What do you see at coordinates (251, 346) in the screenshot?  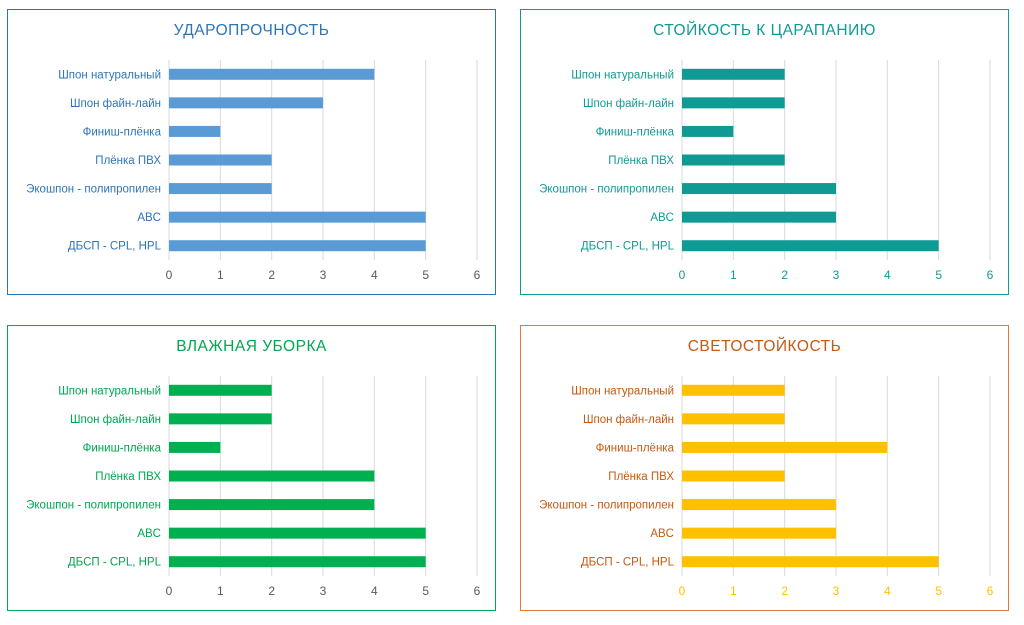 I see `chart-title: ВЛАЖНАЯ УБОРКА` at bounding box center [251, 346].